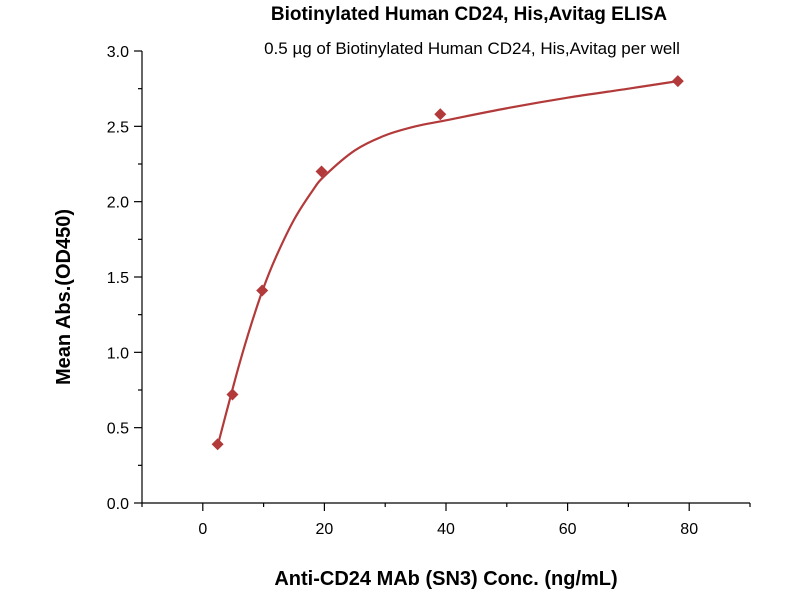 The width and height of the screenshot is (800, 600). I want to click on y-tick-label: 2.0, so click(118, 203).